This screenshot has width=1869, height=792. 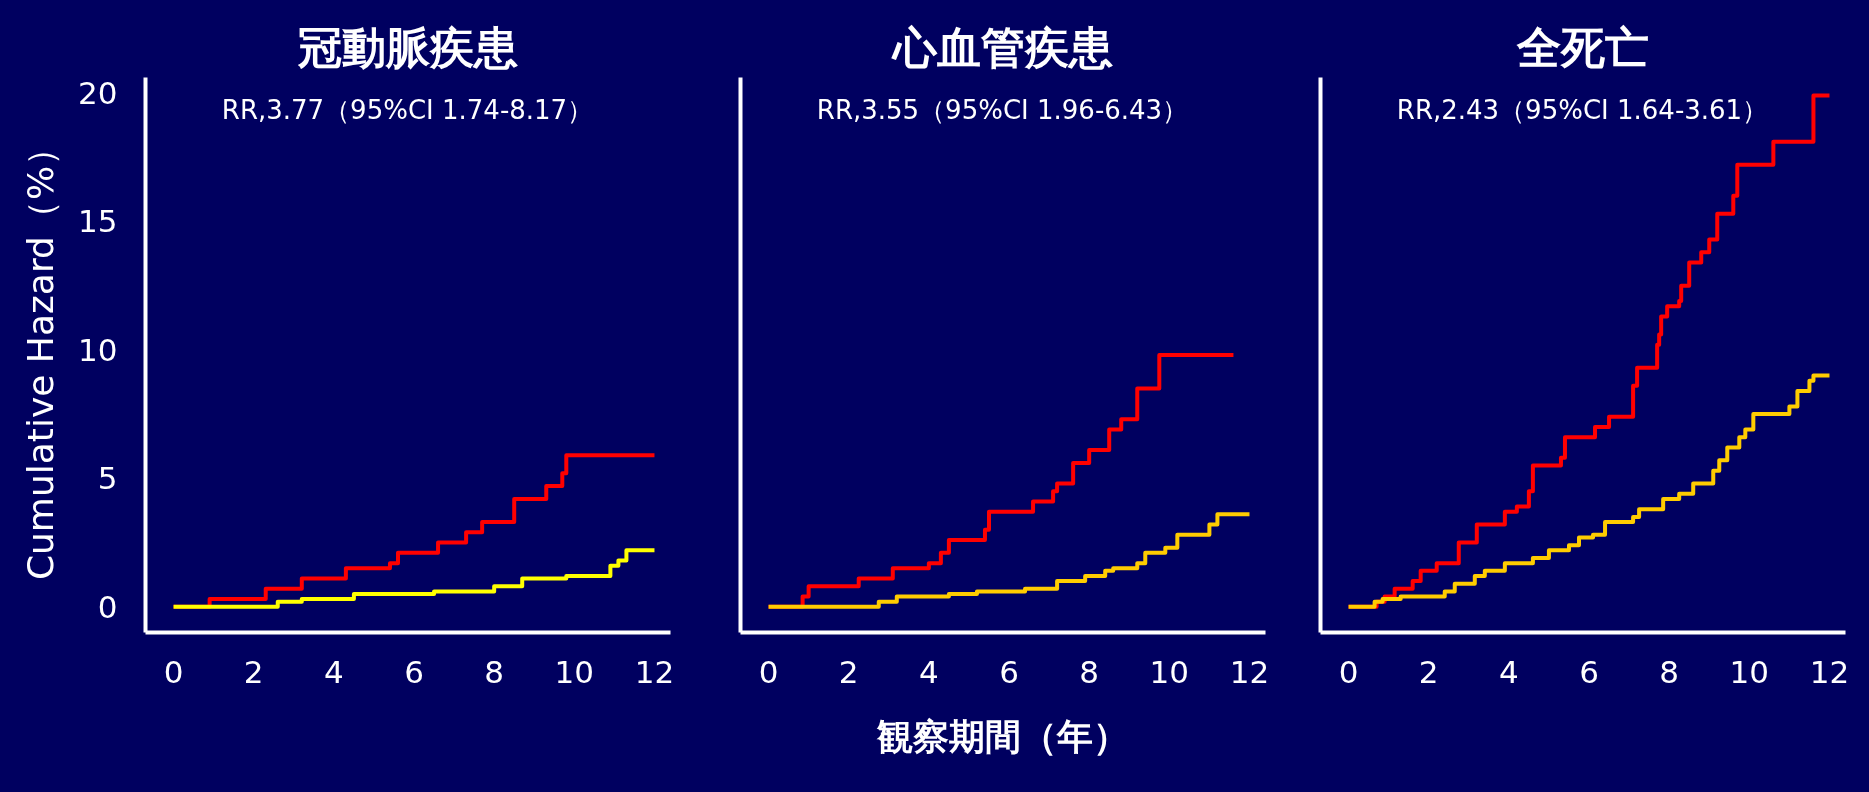 What do you see at coordinates (1002, 736) in the screenshot?
I see `x-axis-title: 観察期間（年）` at bounding box center [1002, 736].